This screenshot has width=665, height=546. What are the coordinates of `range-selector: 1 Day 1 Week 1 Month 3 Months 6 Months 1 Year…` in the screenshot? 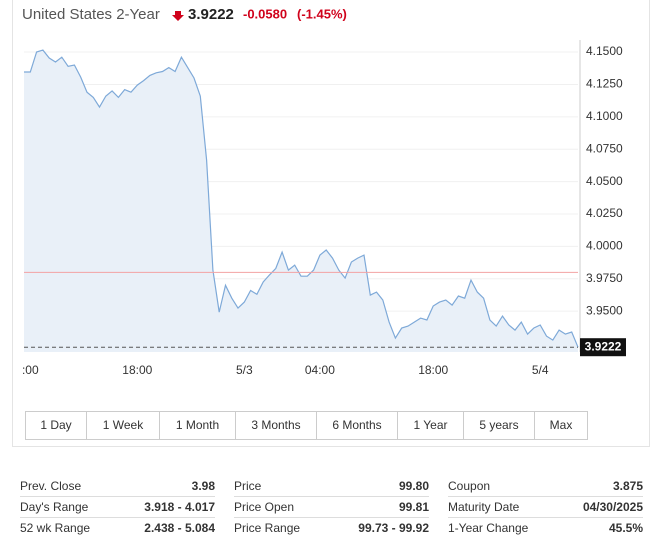 It's located at (306, 425).